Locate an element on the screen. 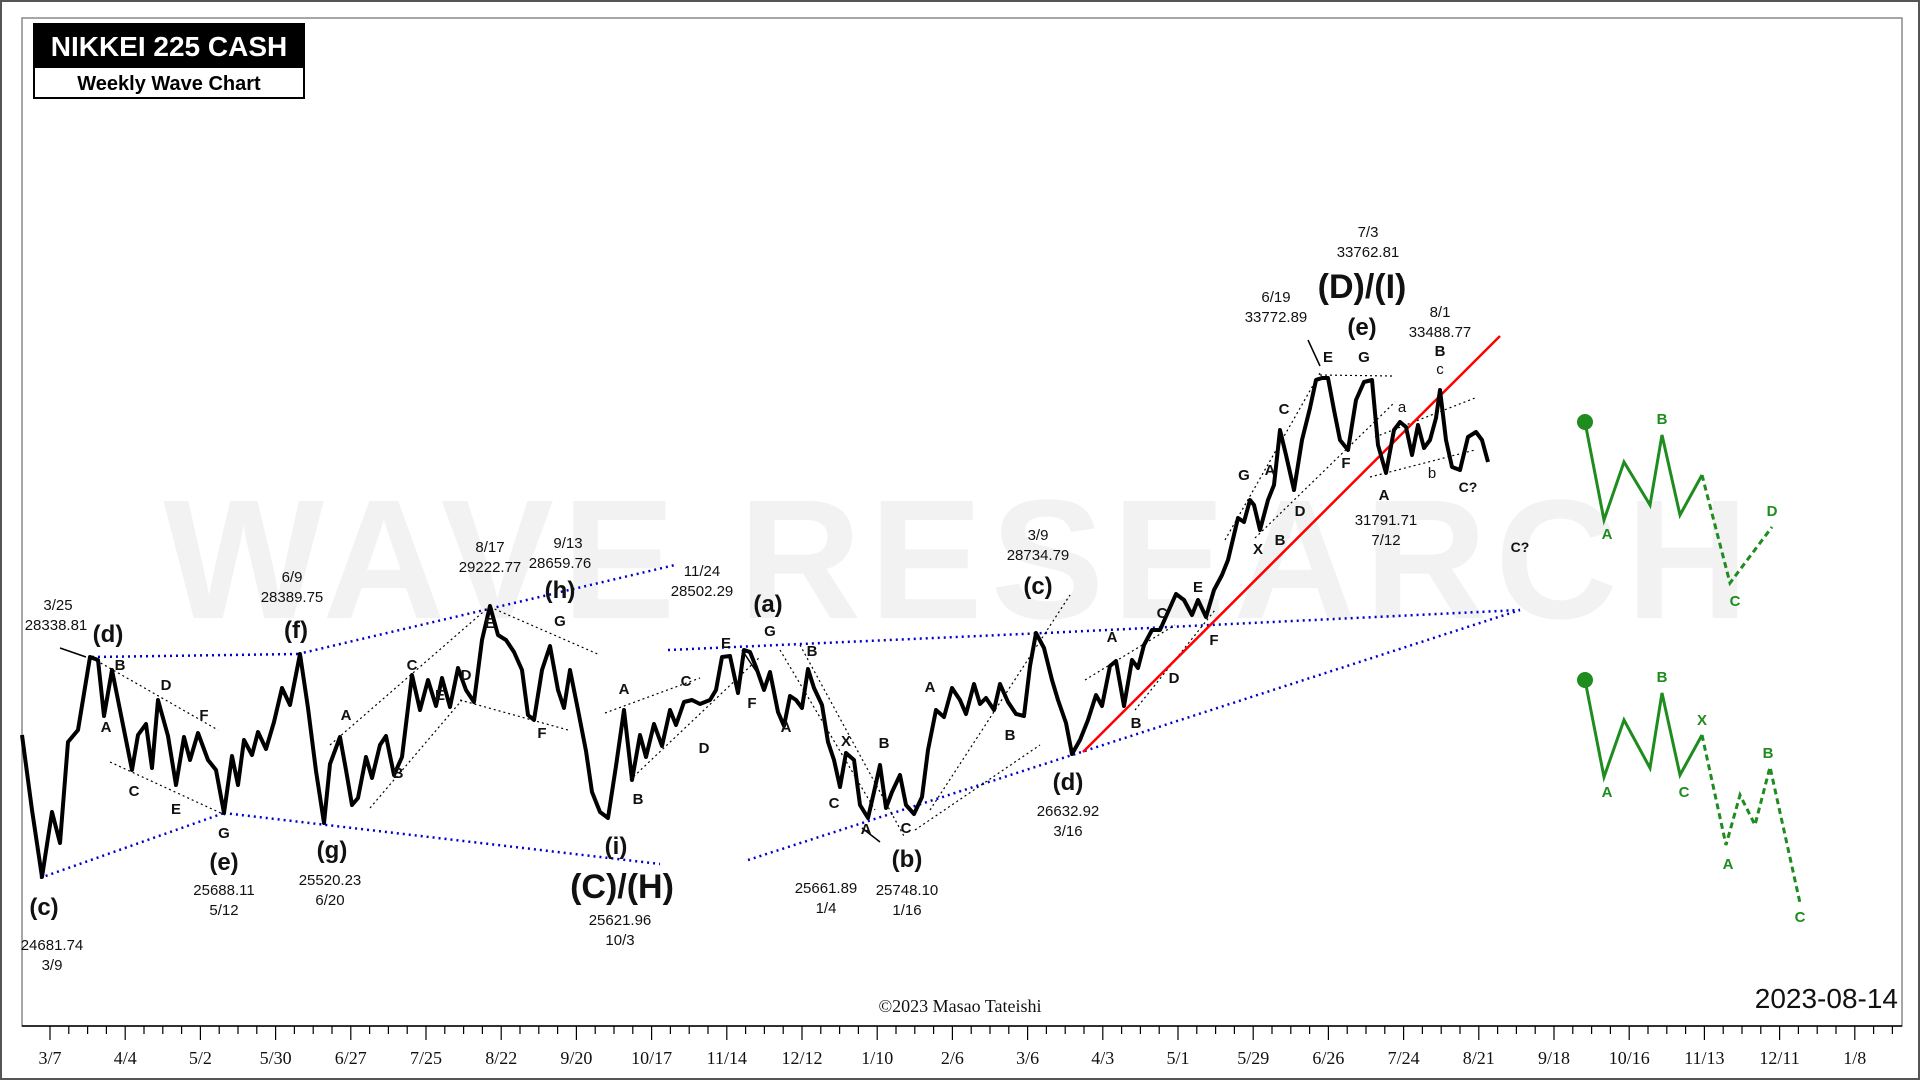 This screenshot has width=1920, height=1080. x-tick-label: 1/10 is located at coordinates (877, 1058).